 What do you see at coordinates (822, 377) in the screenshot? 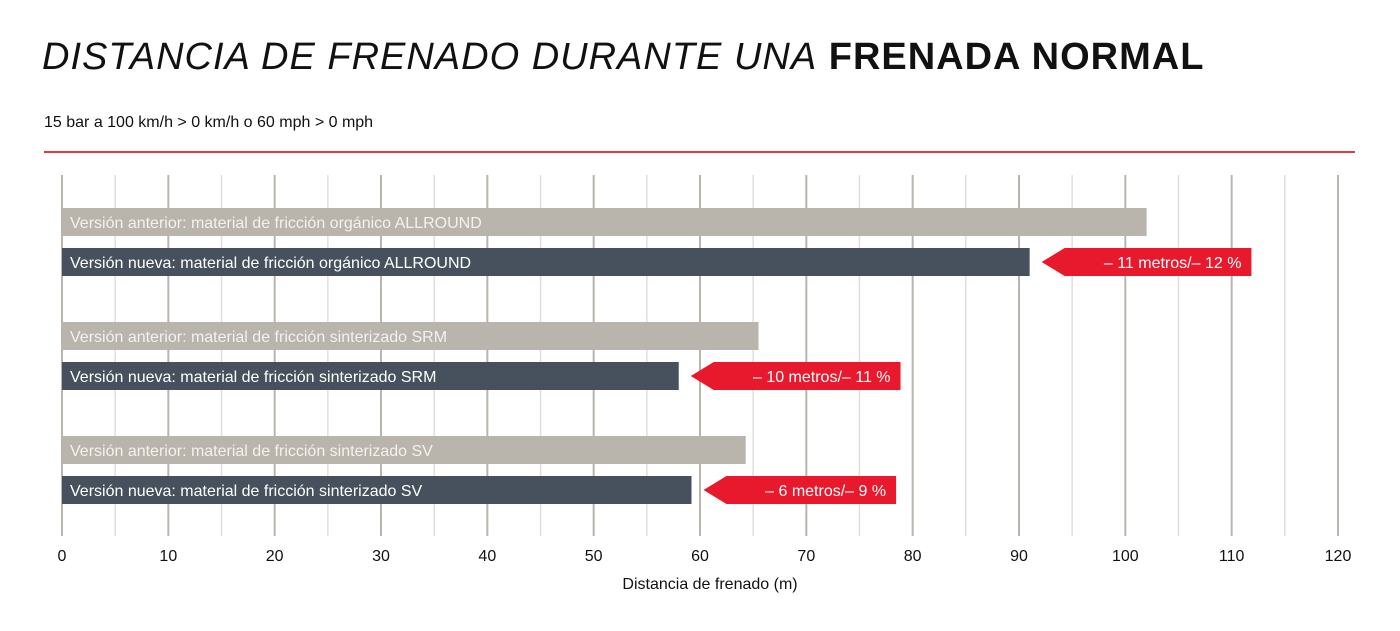
I see `reduction-callout-text: – 10 metros/– 11 %` at bounding box center [822, 377].